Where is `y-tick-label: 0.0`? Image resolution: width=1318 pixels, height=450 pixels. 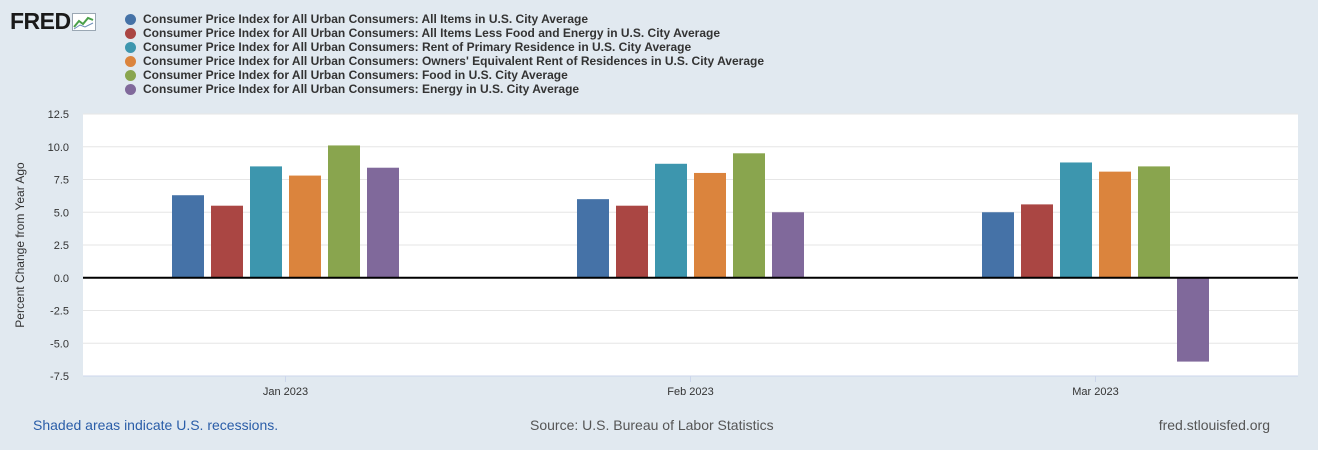 y-tick-label: 0.0 is located at coordinates (61, 279).